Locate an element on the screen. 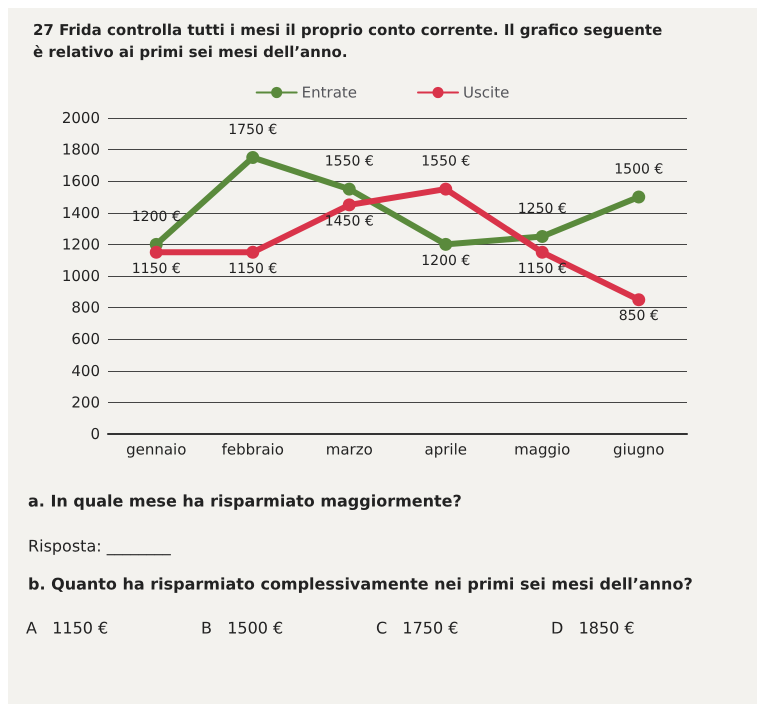 The image size is (765, 712). x-tick-label: maggio is located at coordinates (542, 449).